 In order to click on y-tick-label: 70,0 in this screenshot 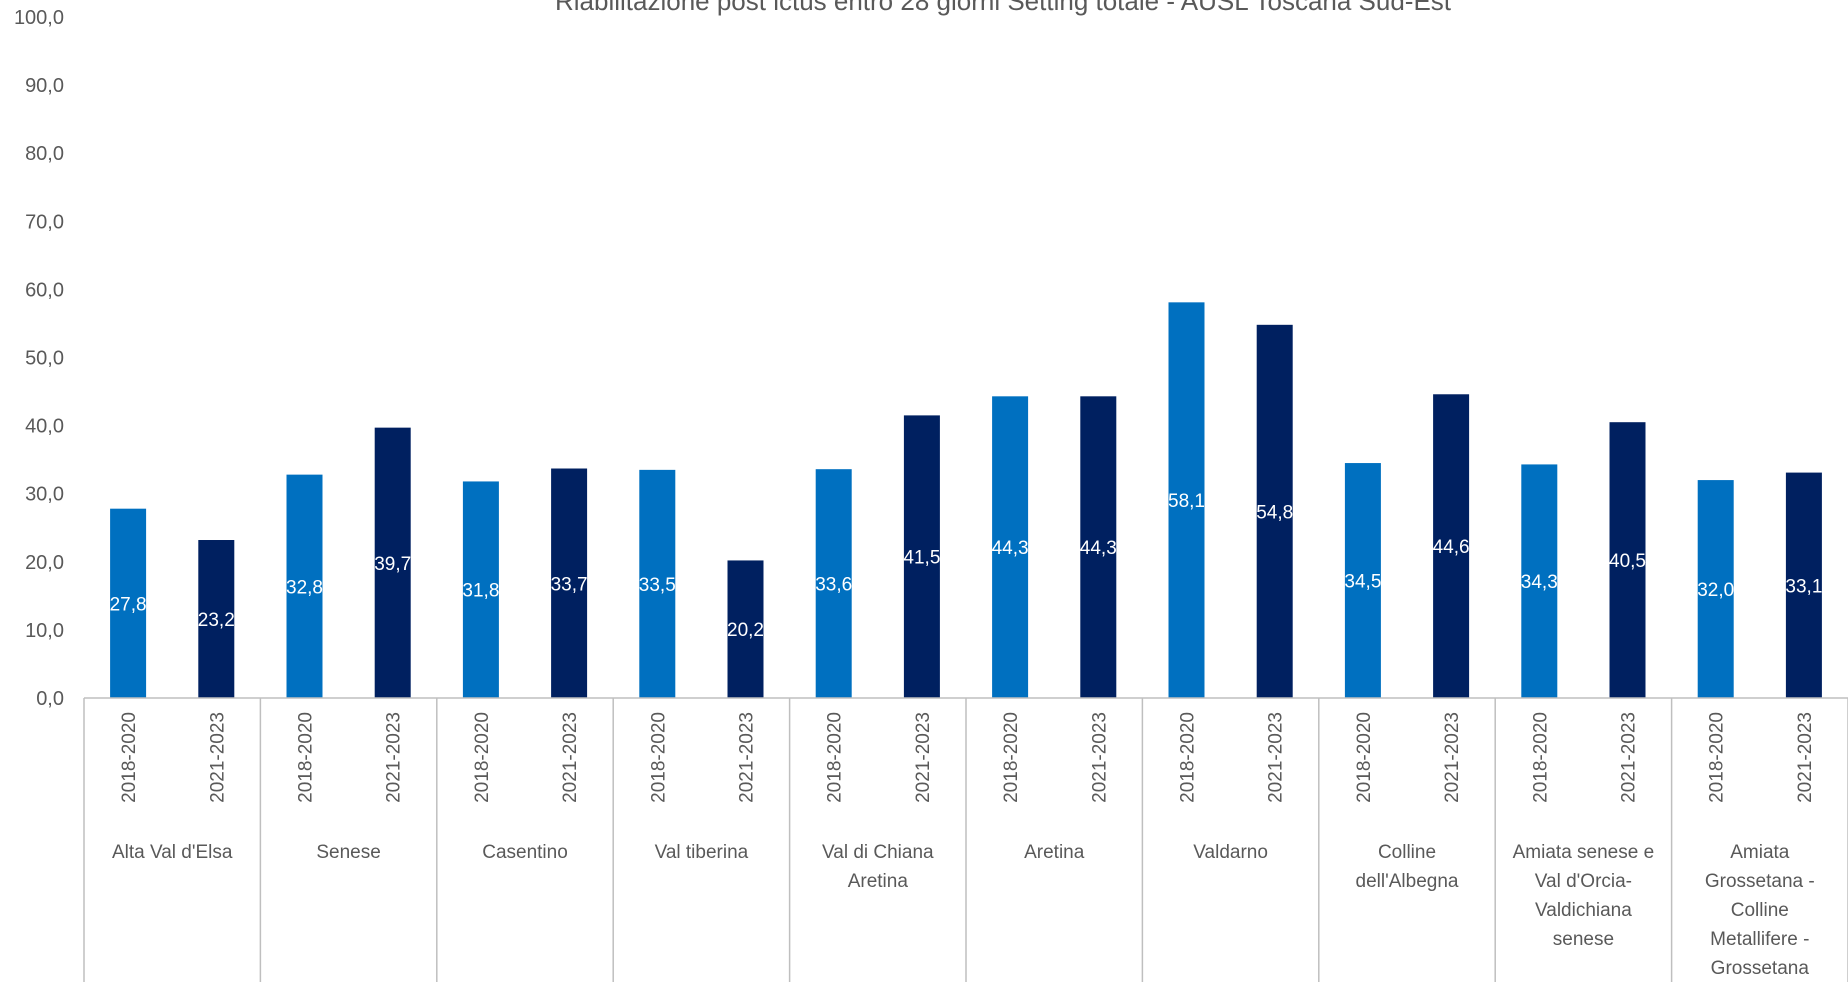, I will do `click(44, 222)`.